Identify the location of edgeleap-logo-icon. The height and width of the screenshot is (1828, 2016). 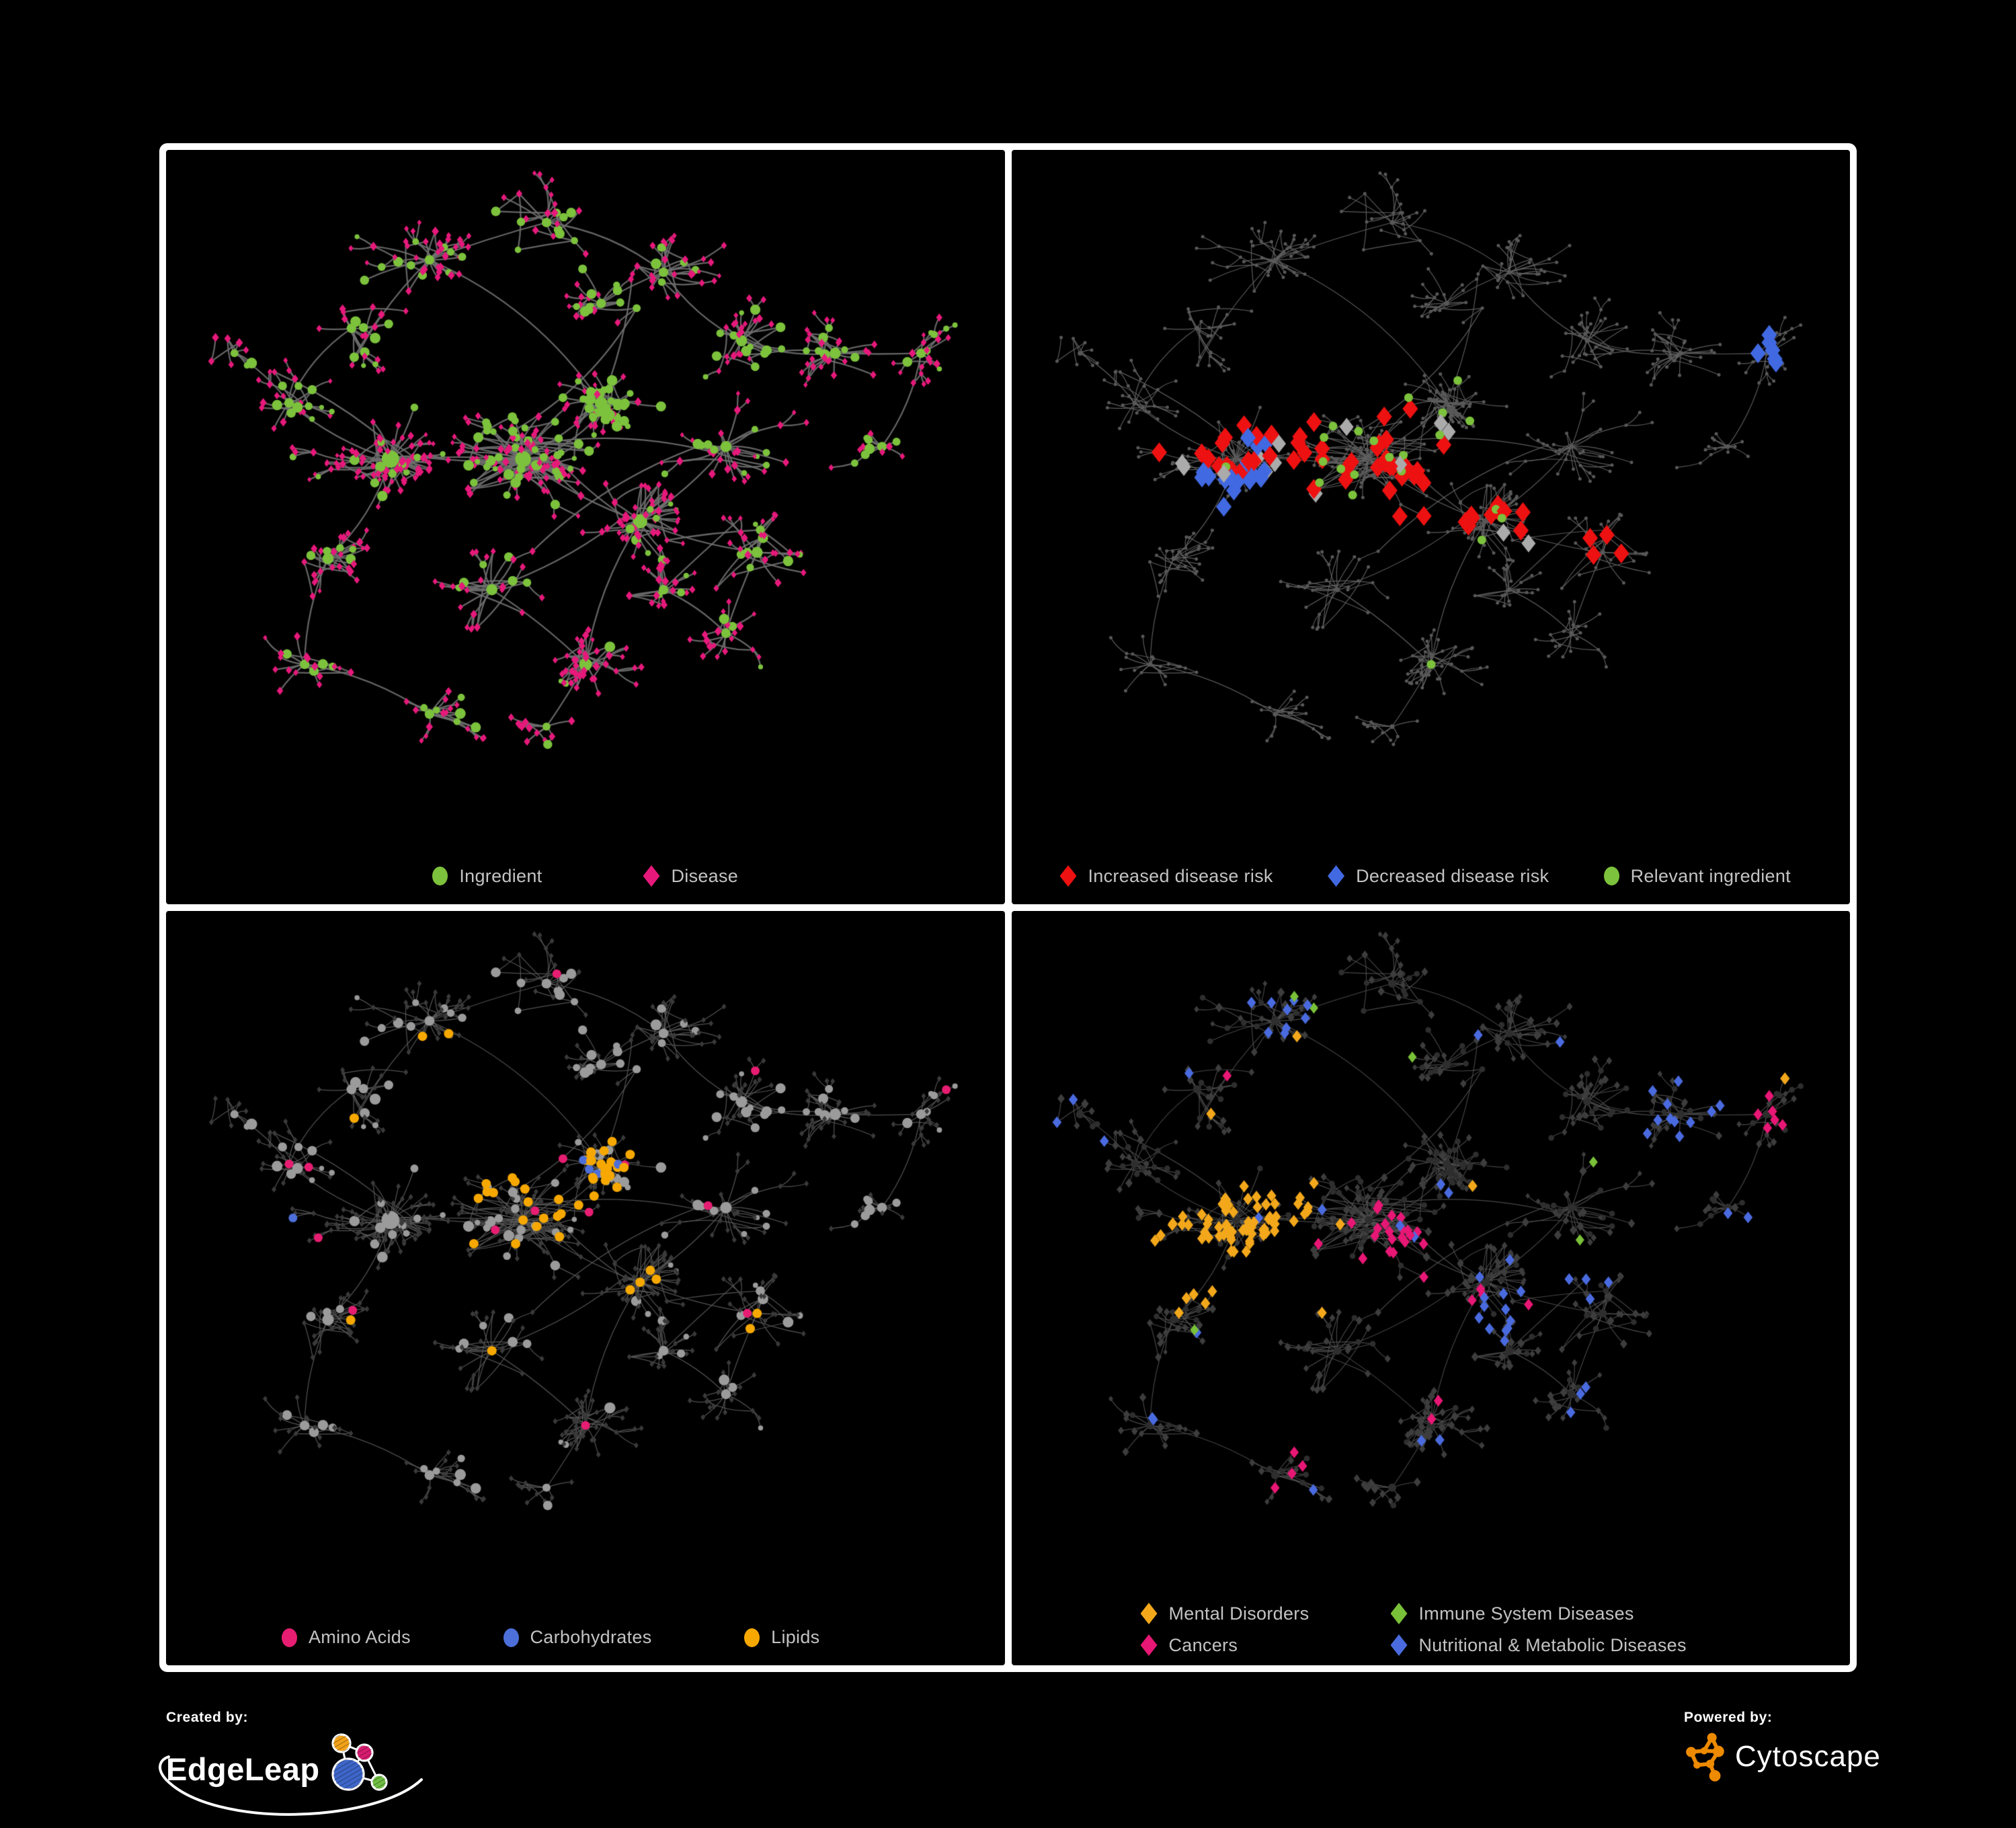
(359, 1762).